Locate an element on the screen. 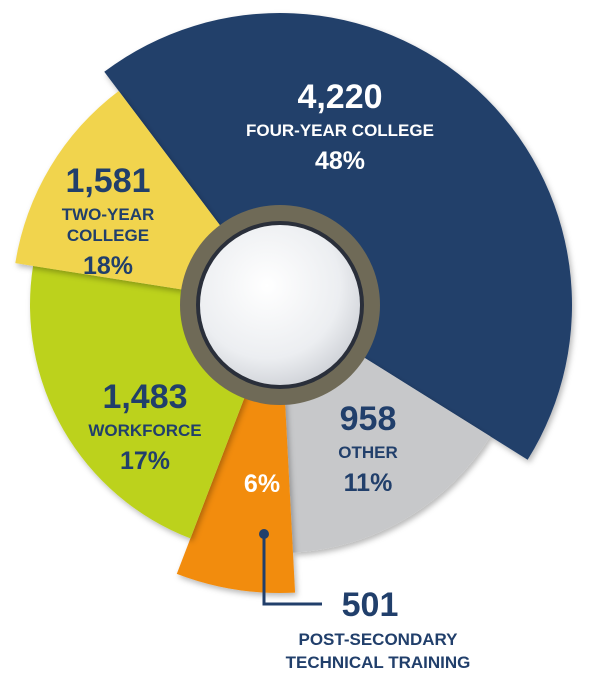 The width and height of the screenshot is (600, 686). callout-category-label: POST-SECONDARY is located at coordinates (378, 639).